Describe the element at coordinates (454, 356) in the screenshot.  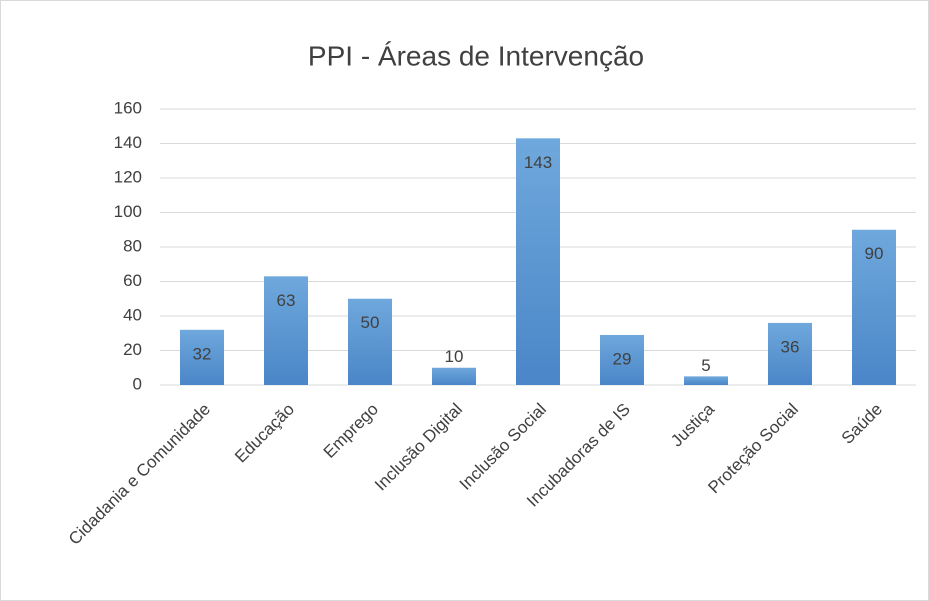
I see `data-label: 10` at that location.